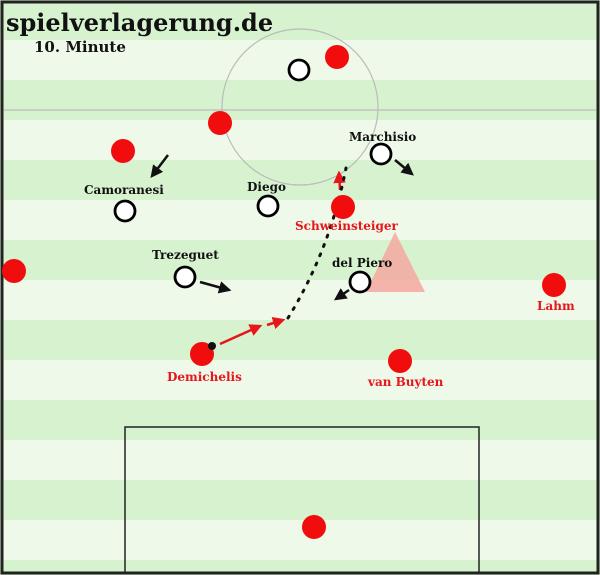  I want to click on label-lahm: Lahm, so click(556, 306).